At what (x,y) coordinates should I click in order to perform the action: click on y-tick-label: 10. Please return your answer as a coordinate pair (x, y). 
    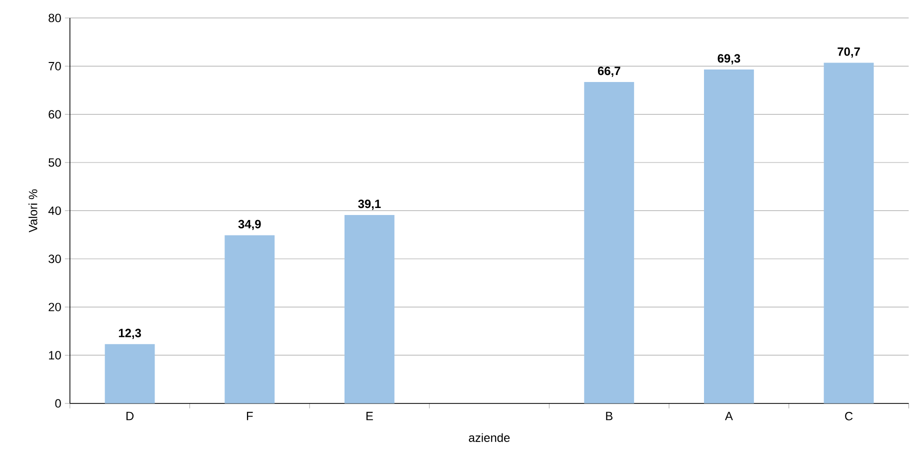
    Looking at the image, I should click on (55, 355).